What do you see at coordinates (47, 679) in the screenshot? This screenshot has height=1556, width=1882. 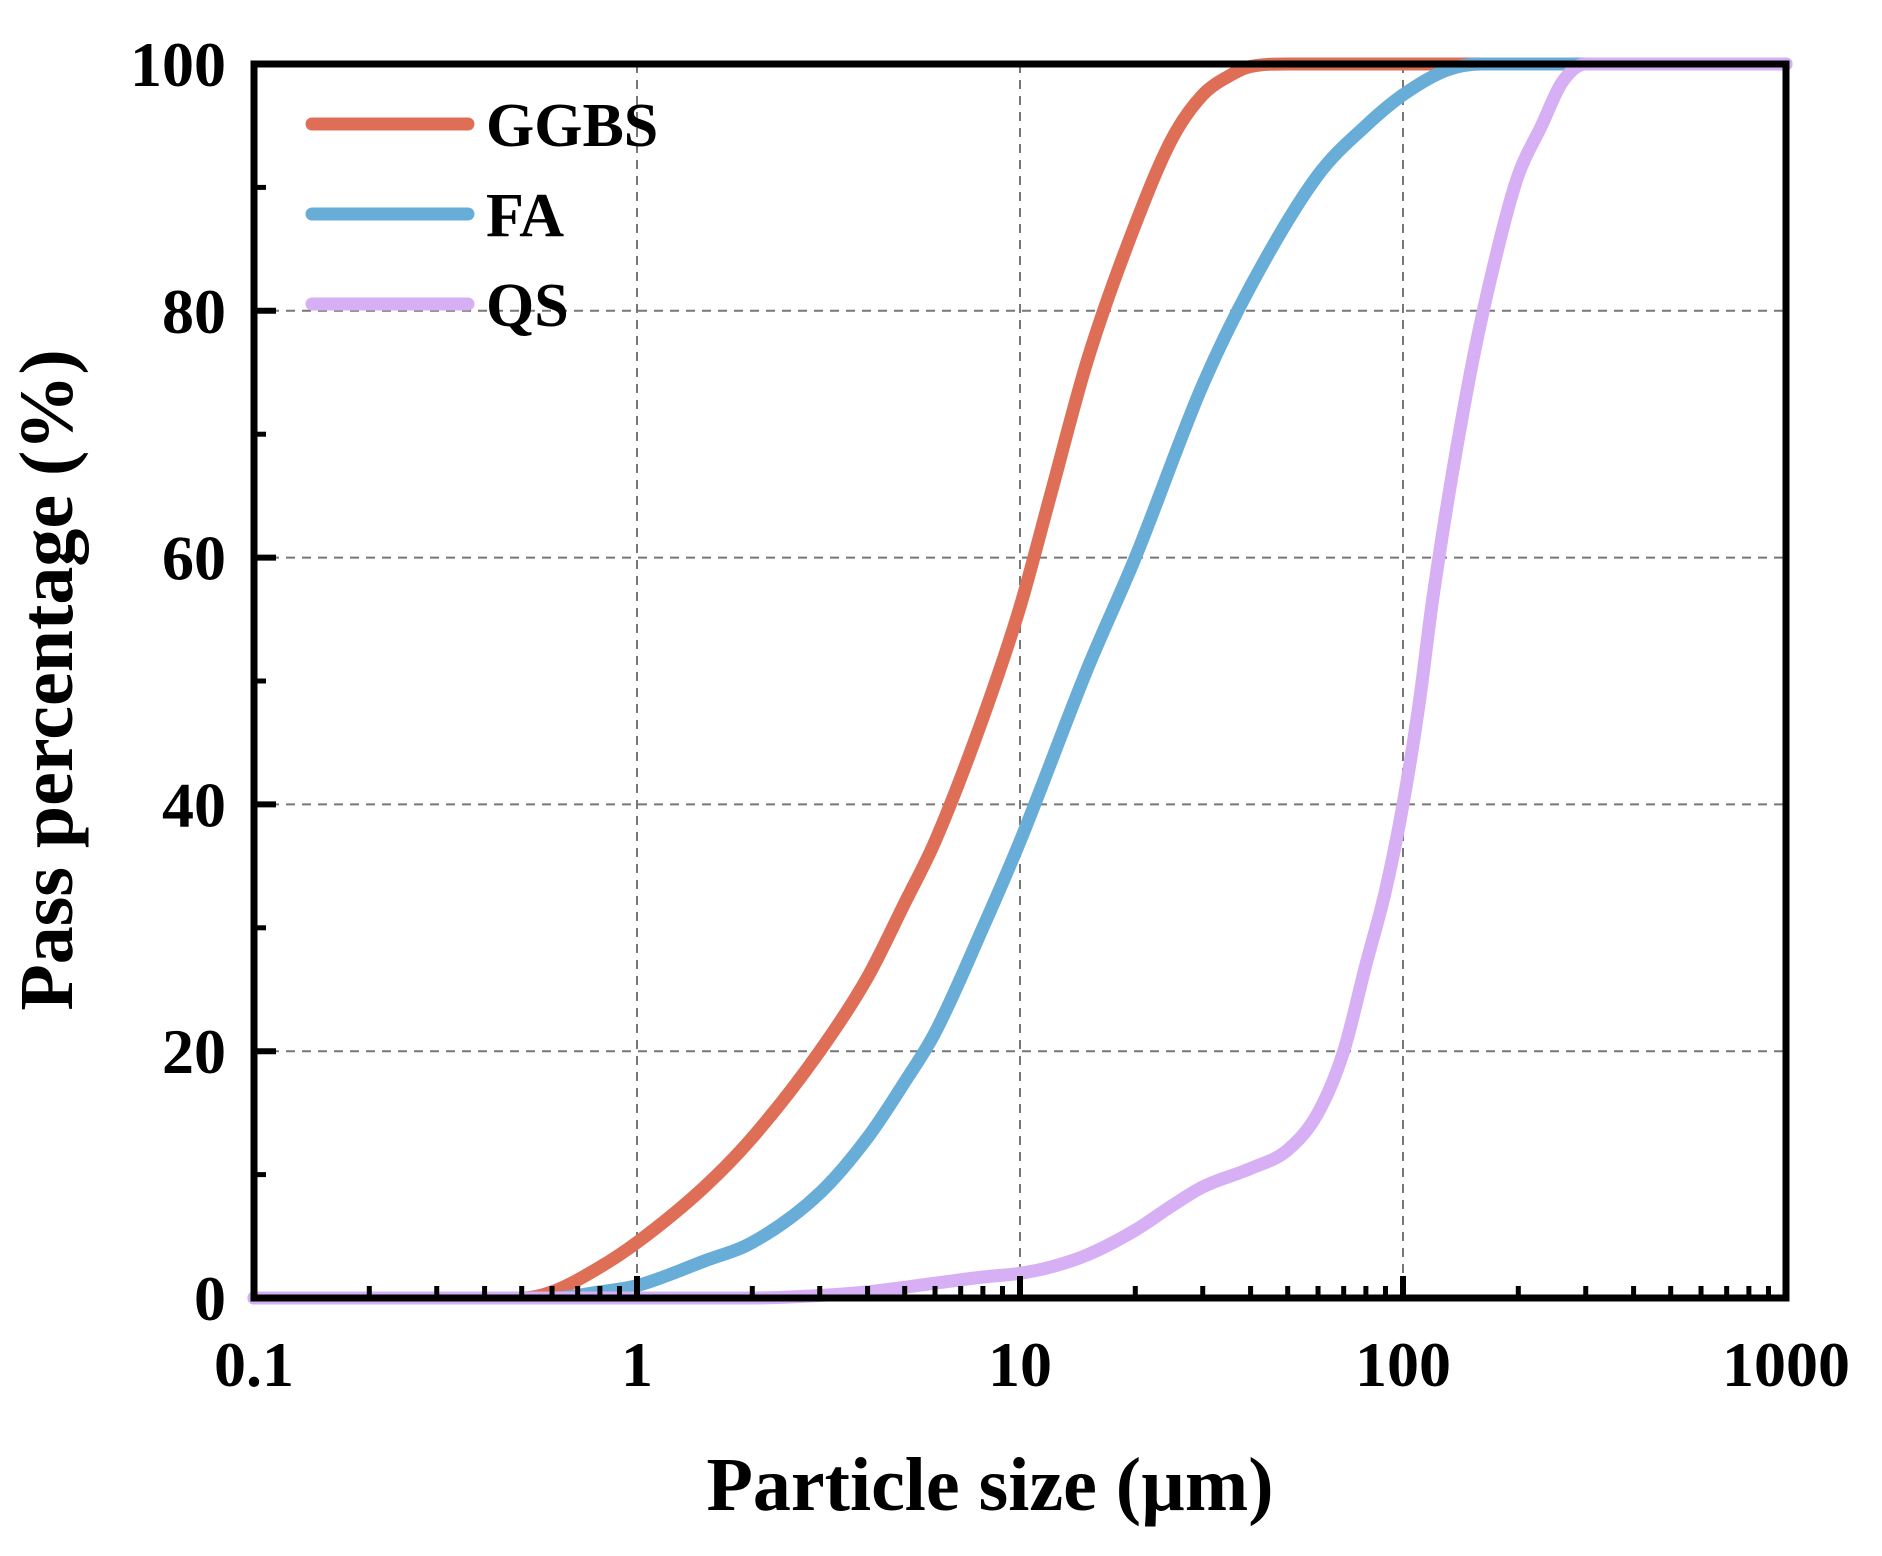 I see `y-axis-title: Pass percentage (%)` at bounding box center [47, 679].